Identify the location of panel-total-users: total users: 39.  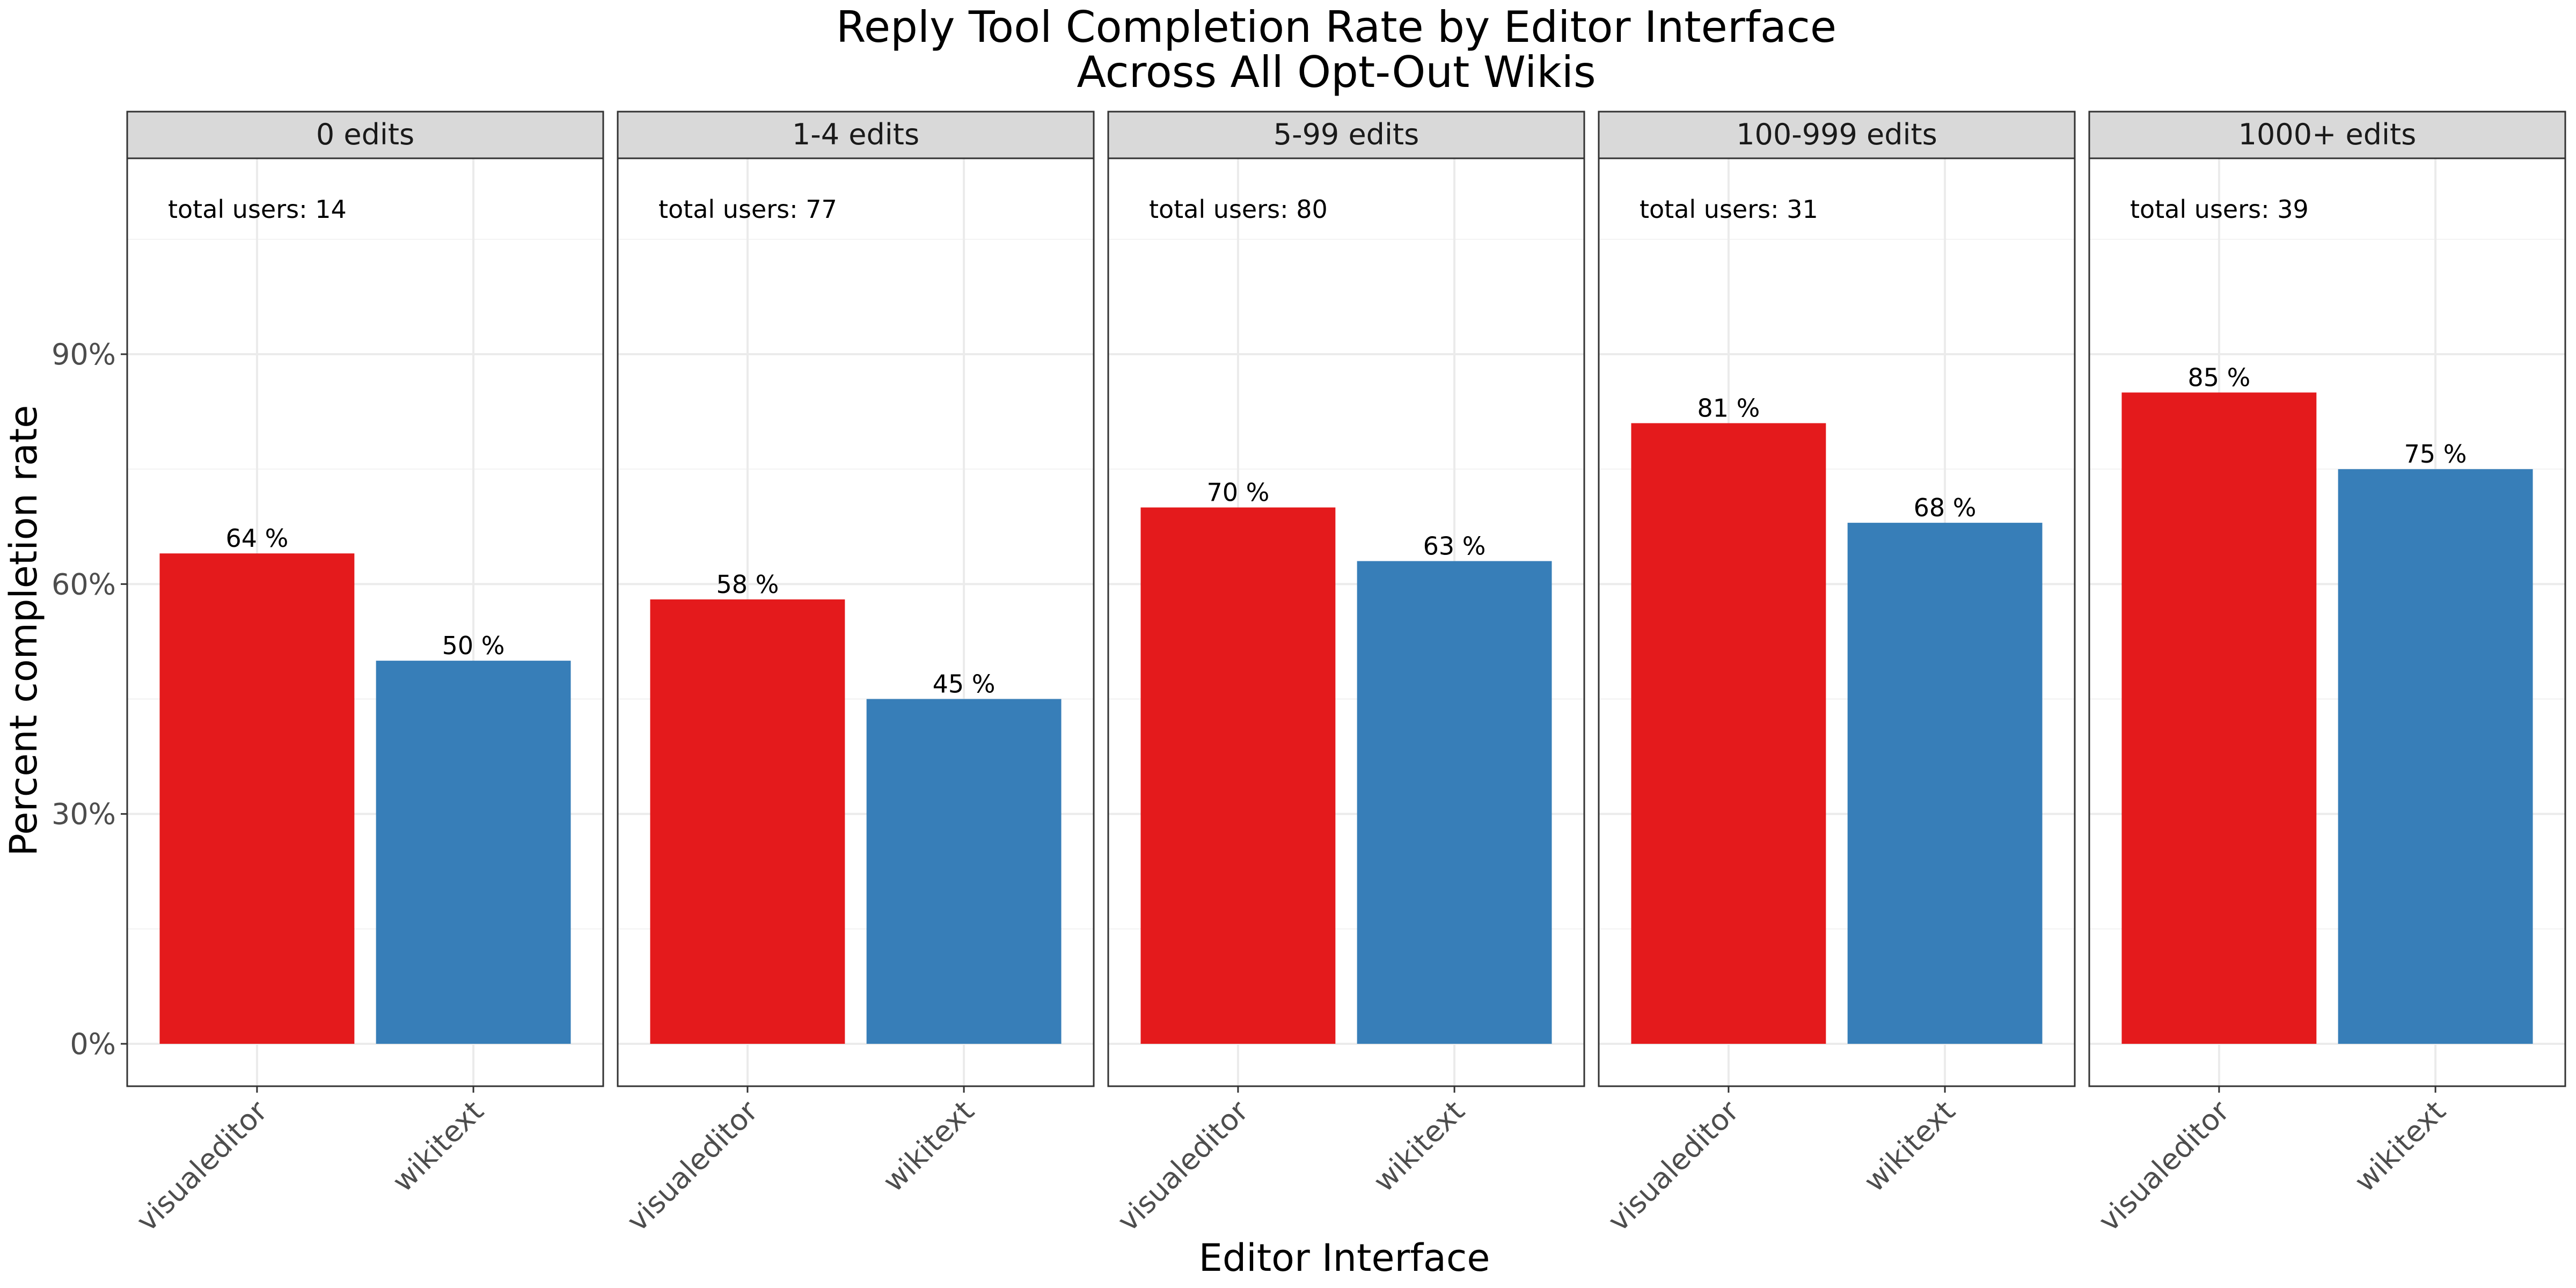
(2219, 209).